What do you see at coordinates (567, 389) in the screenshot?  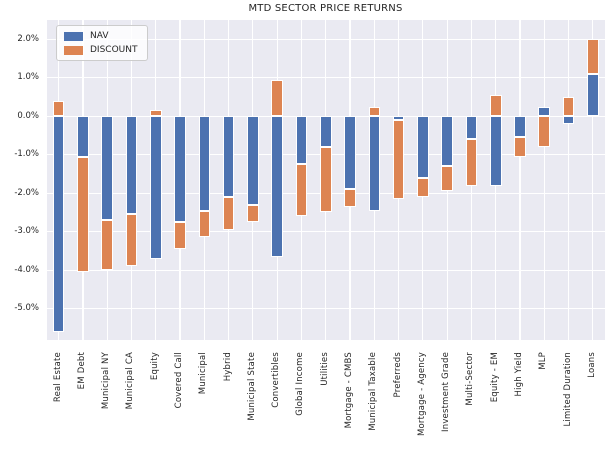 I see `x-tick-label: Limited Duration` at bounding box center [567, 389].